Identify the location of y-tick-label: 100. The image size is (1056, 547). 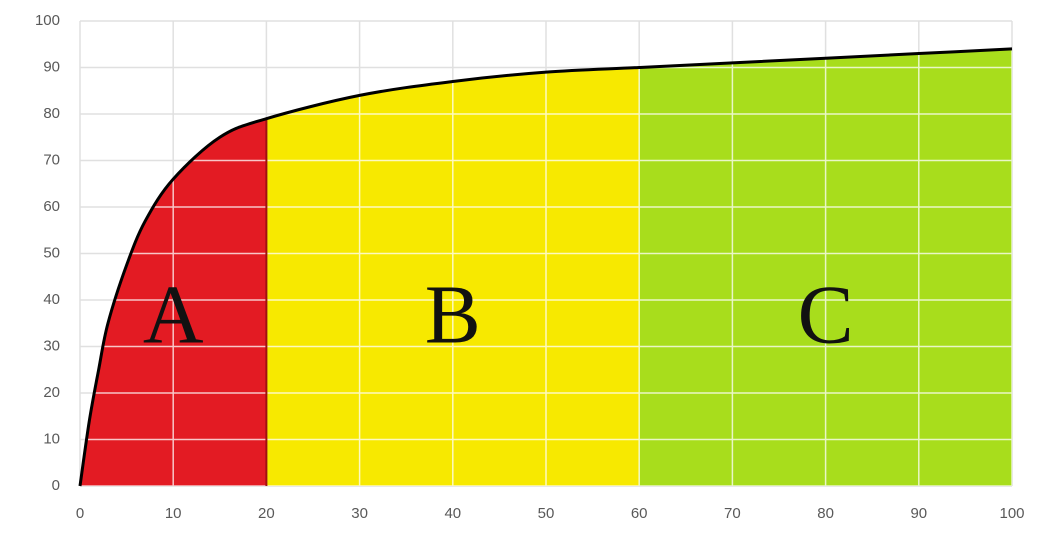
(47, 20).